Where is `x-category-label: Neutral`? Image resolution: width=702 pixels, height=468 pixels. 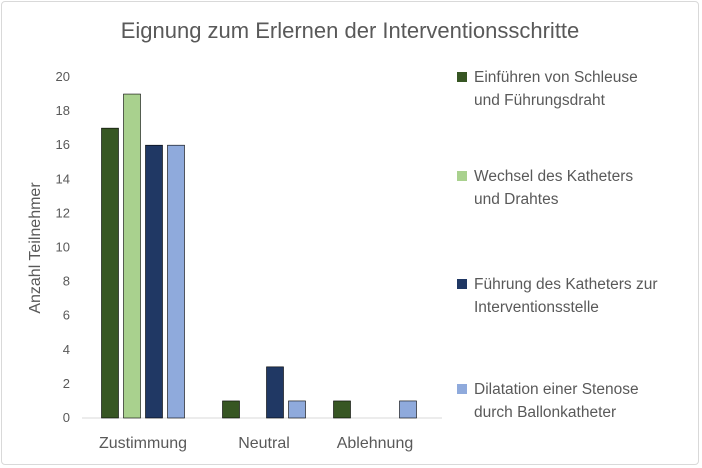
x-category-label: Neutral is located at coordinates (264, 443).